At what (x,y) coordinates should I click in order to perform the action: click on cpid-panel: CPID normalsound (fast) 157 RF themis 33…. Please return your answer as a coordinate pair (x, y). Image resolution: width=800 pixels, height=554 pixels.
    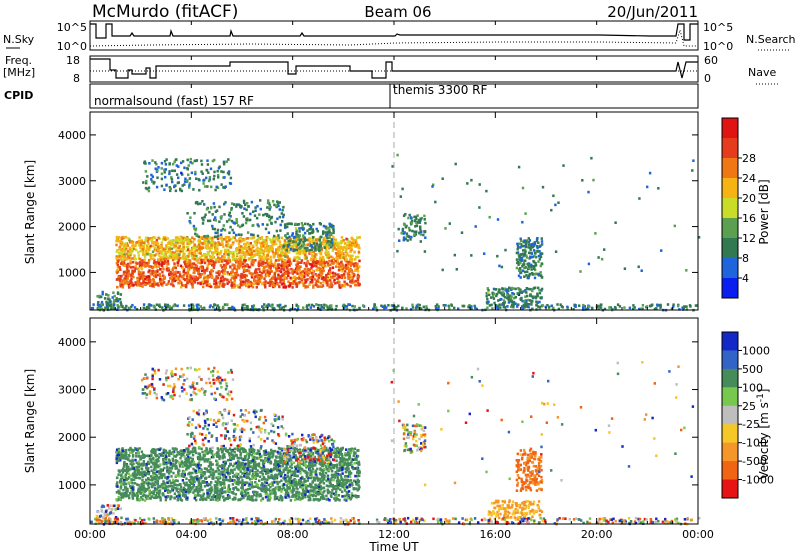
    Looking at the image, I should click on (351, 96).